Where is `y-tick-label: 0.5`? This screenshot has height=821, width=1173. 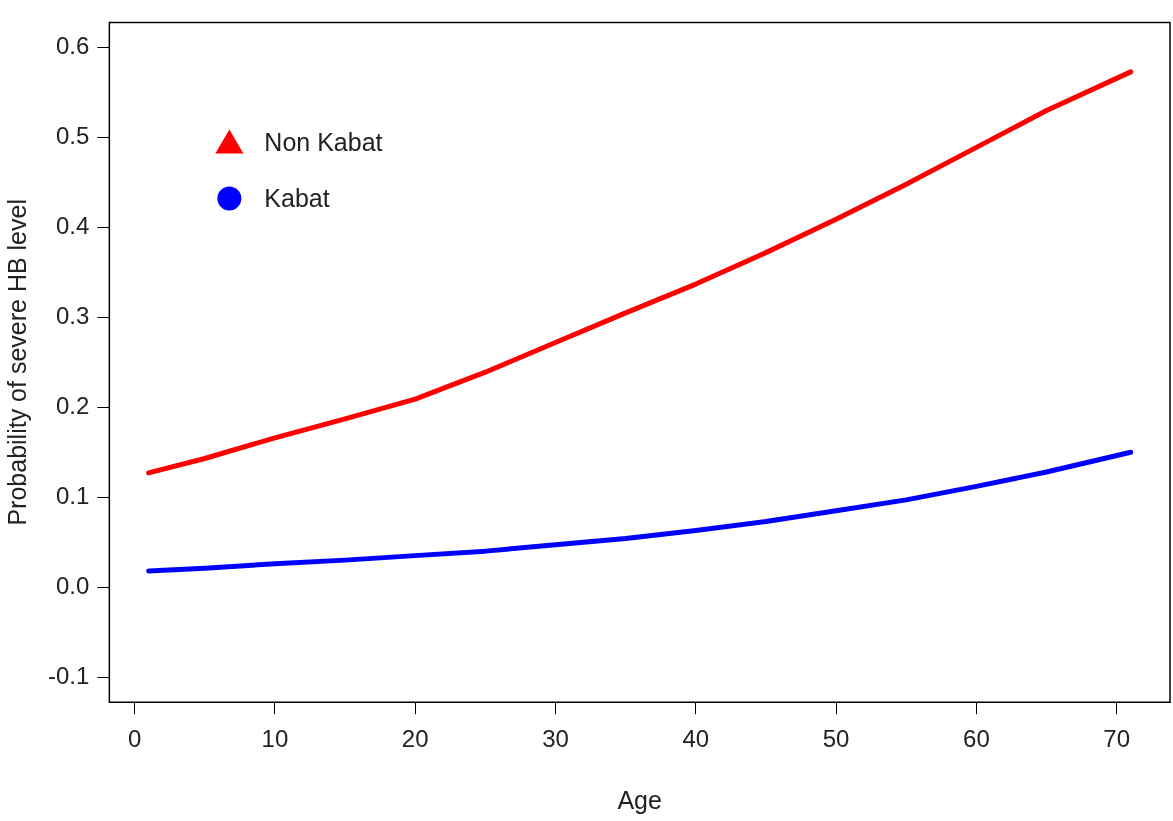
y-tick-label: 0.5 is located at coordinates (72, 136).